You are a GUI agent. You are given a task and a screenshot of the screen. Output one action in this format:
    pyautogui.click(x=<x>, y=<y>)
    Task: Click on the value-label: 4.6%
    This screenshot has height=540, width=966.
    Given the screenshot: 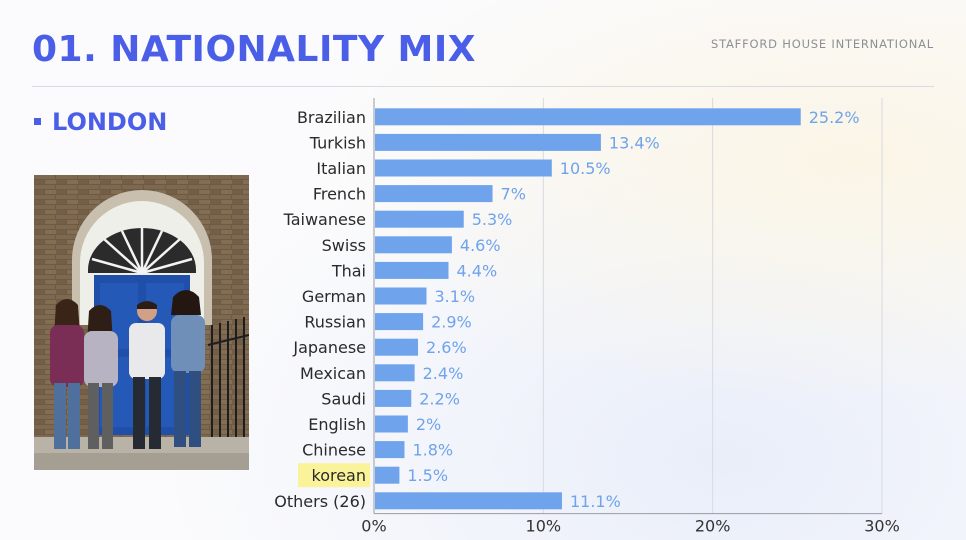 What is the action you would take?
    pyautogui.click(x=480, y=245)
    